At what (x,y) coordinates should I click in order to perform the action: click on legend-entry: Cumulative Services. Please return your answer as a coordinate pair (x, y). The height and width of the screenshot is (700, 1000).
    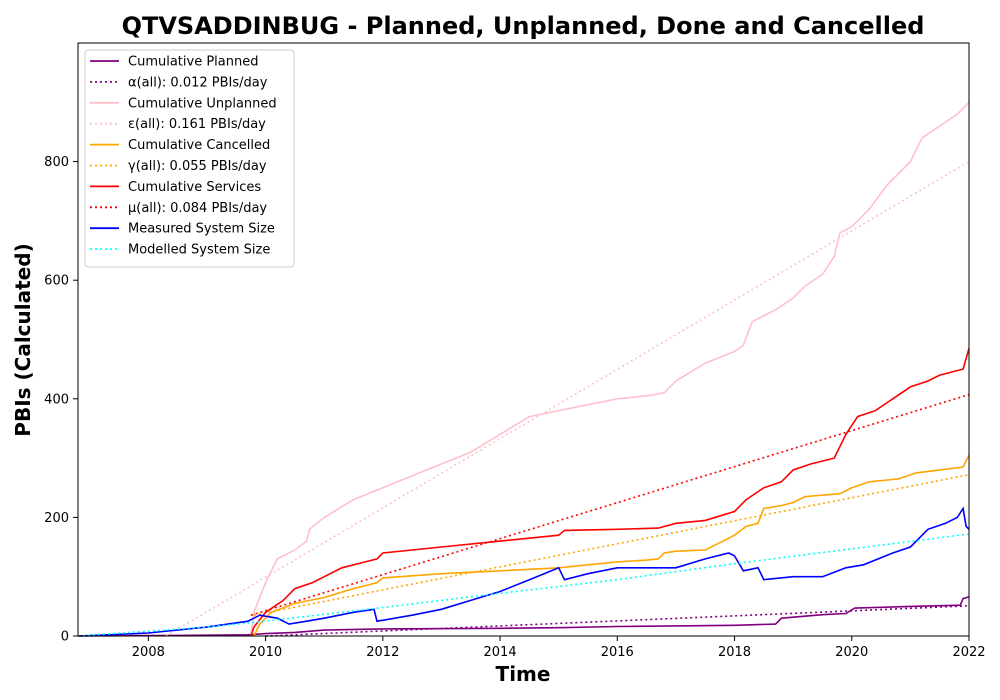
    Looking at the image, I should click on (194, 187).